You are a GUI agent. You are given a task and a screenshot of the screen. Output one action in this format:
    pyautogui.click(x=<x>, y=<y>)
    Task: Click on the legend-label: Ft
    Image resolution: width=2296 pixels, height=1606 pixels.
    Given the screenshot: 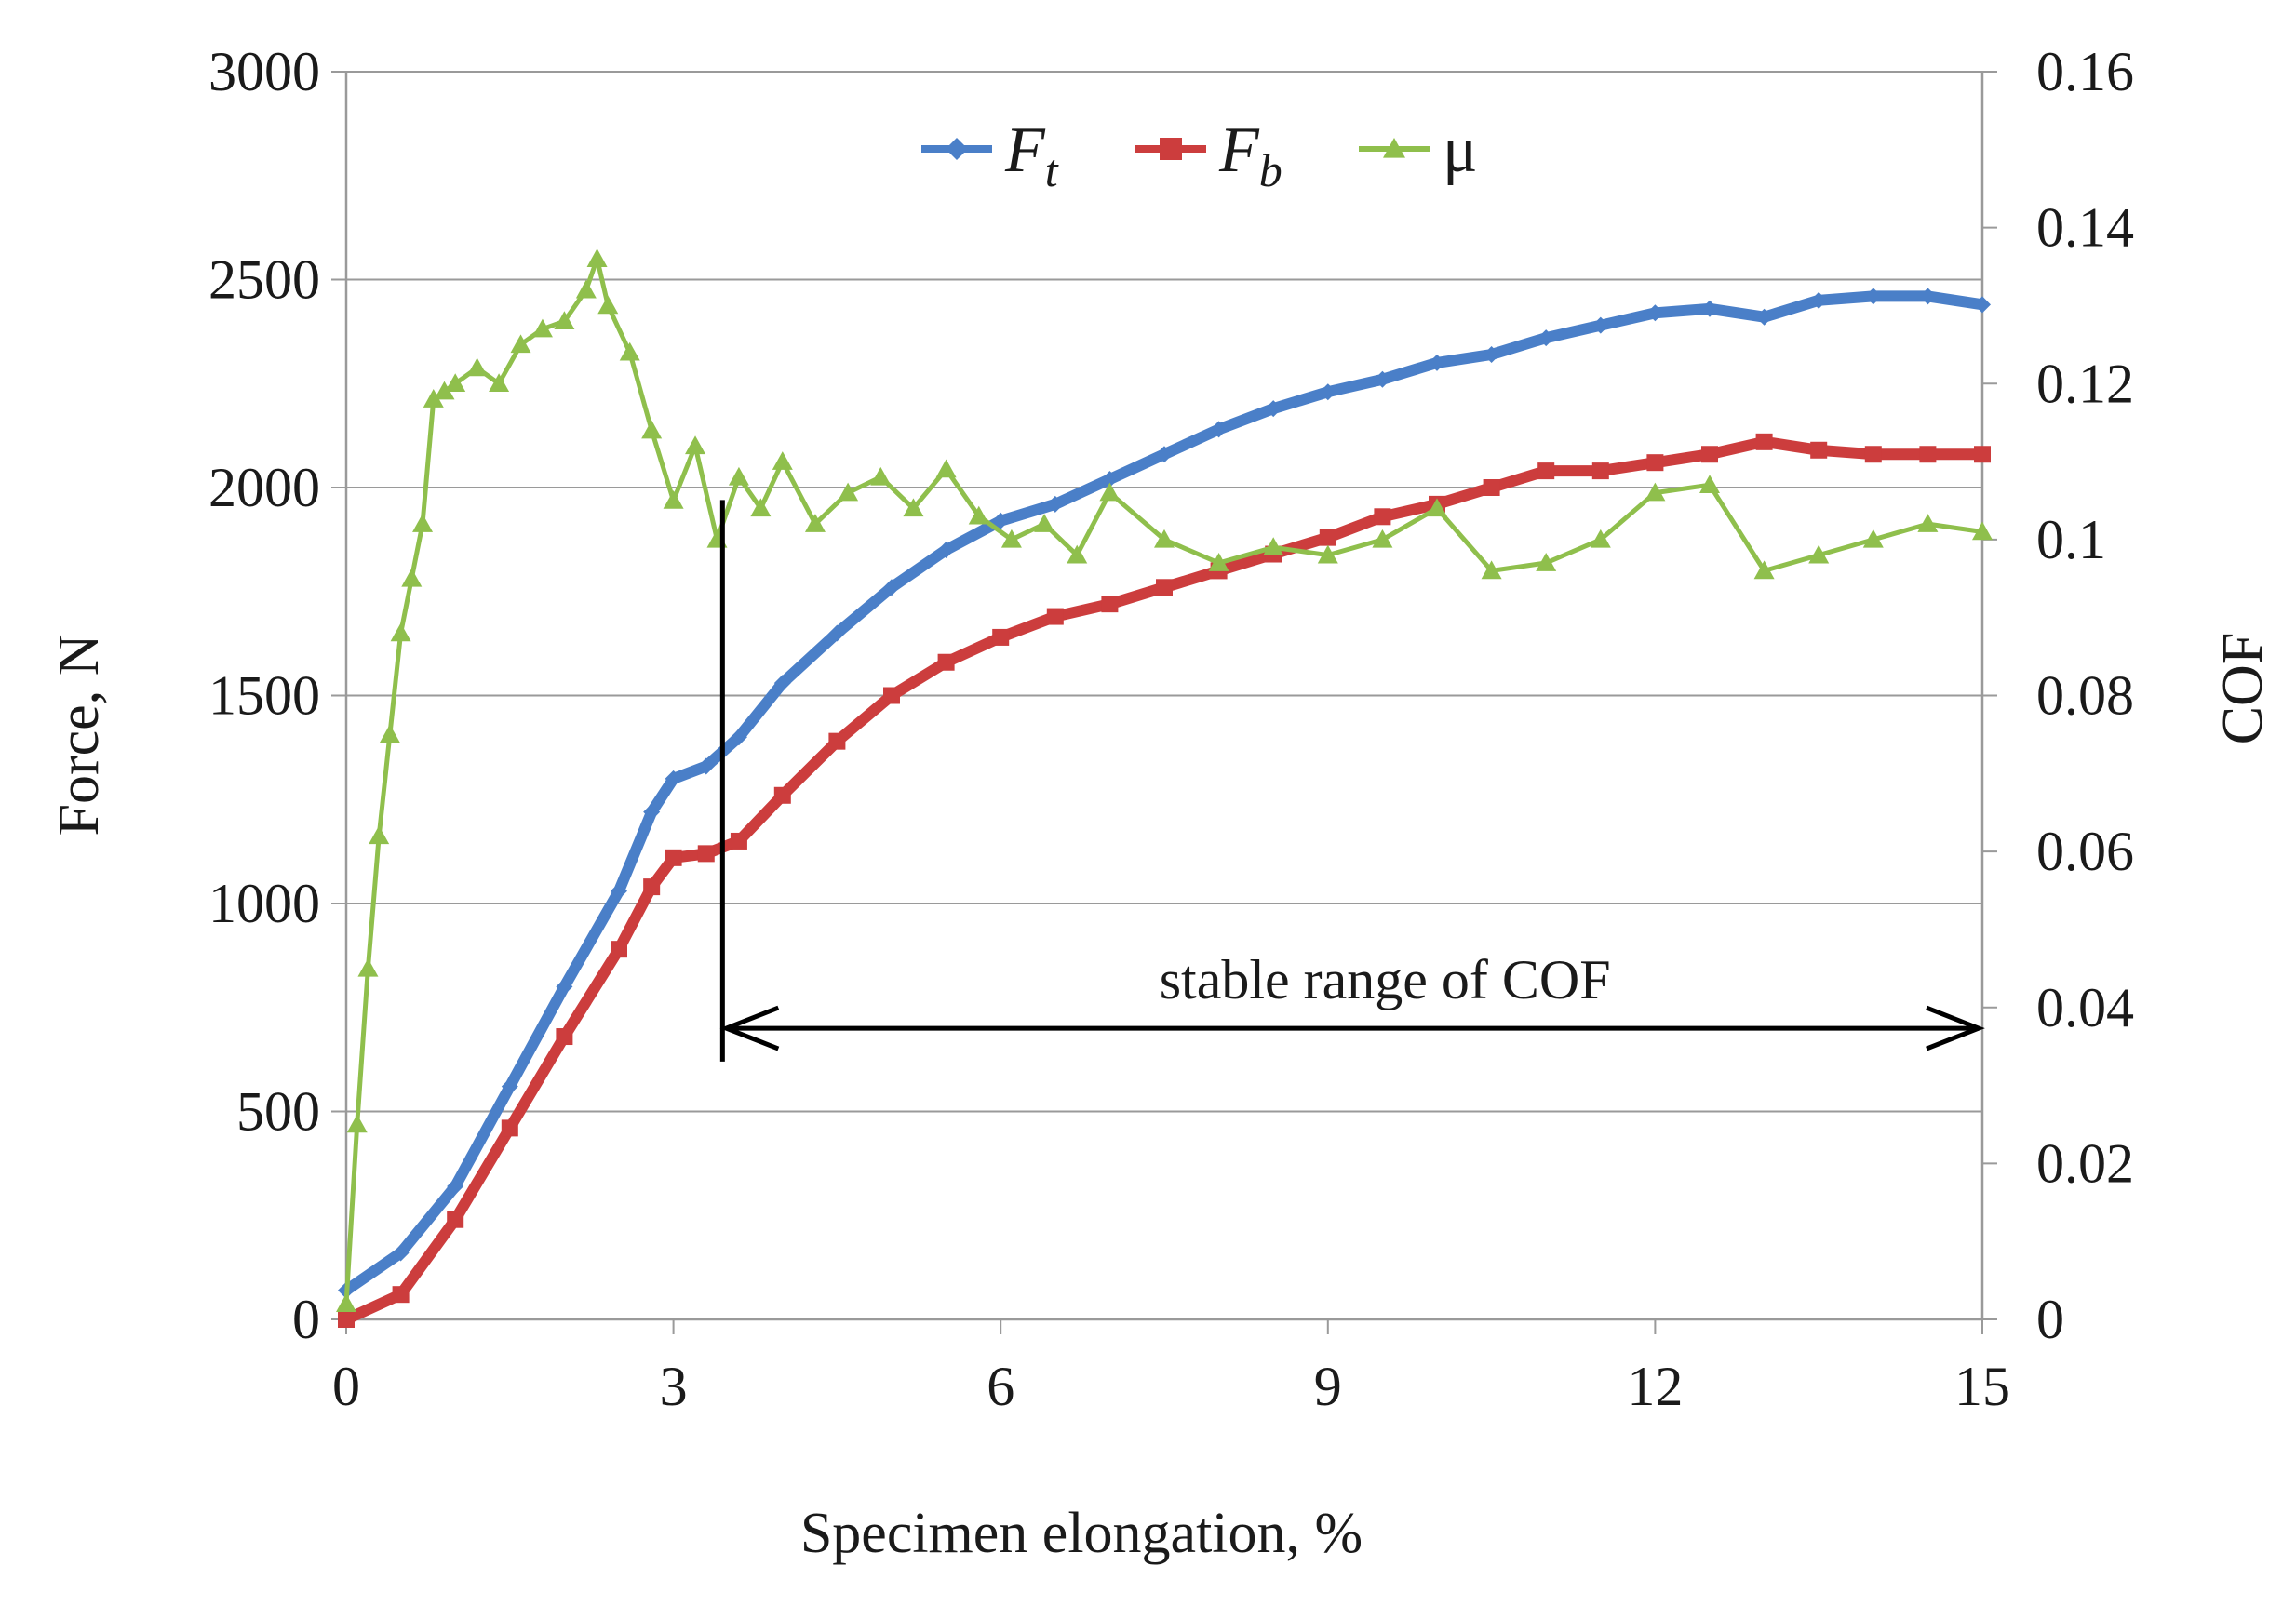 What is the action you would take?
    pyautogui.click(x=1032, y=155)
    